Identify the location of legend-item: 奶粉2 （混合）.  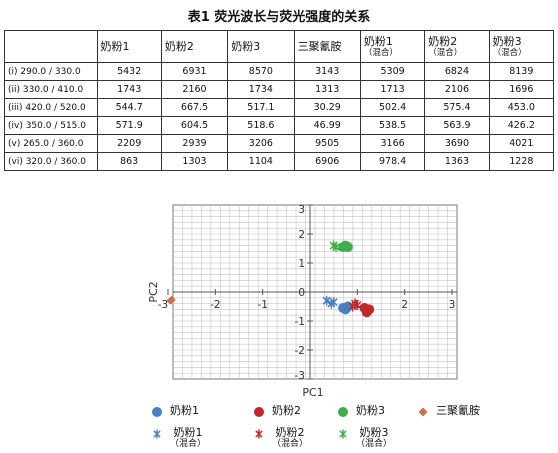
(280, 438).